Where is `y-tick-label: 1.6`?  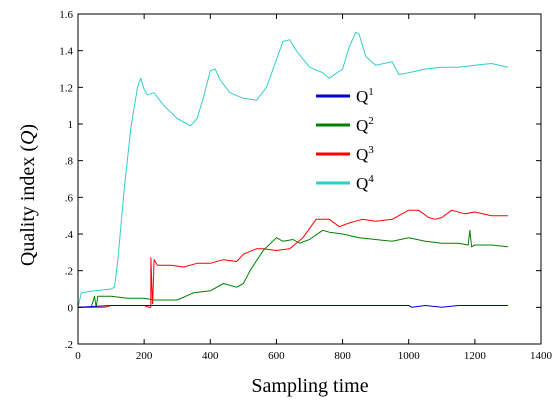 y-tick-label: 1.6 is located at coordinates (66, 15).